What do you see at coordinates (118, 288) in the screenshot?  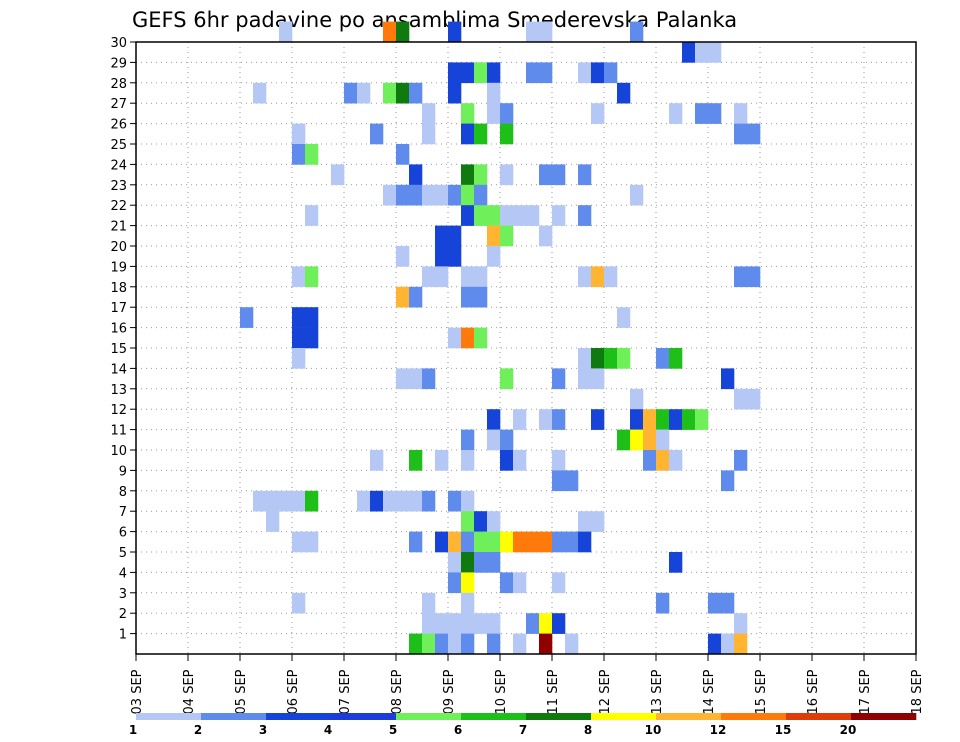 I see `y-tick-label: 18` at bounding box center [118, 288].